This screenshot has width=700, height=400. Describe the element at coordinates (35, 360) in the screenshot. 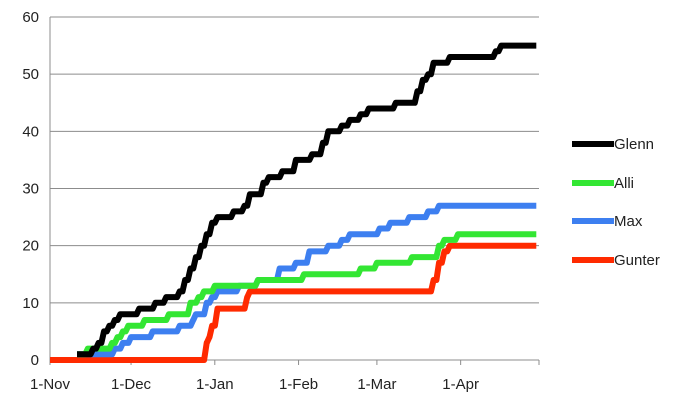

I see `y-tick-label: 0` at that location.